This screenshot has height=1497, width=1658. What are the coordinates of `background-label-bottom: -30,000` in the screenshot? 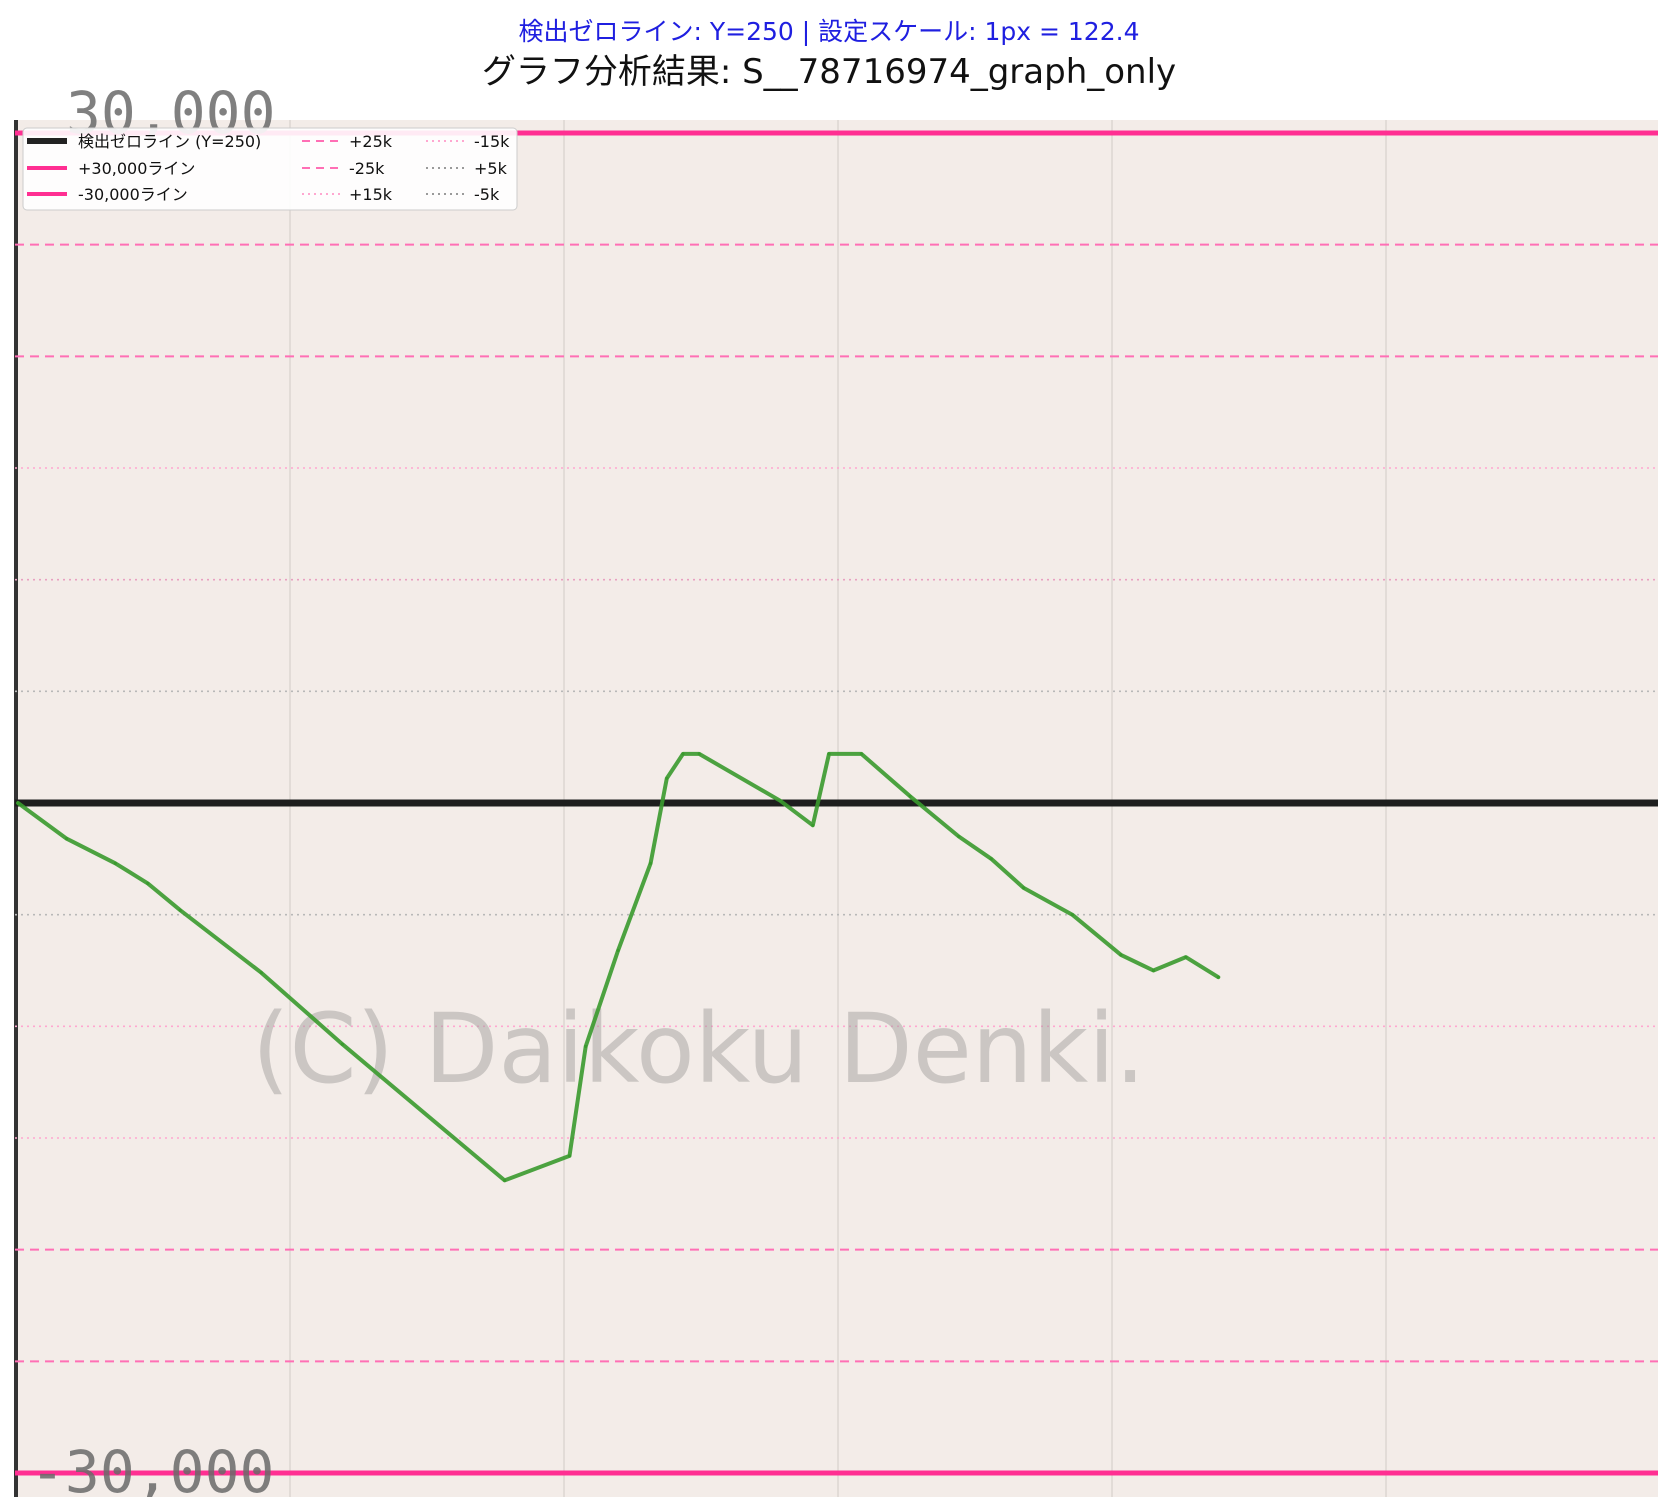 It's located at (152, 1467).